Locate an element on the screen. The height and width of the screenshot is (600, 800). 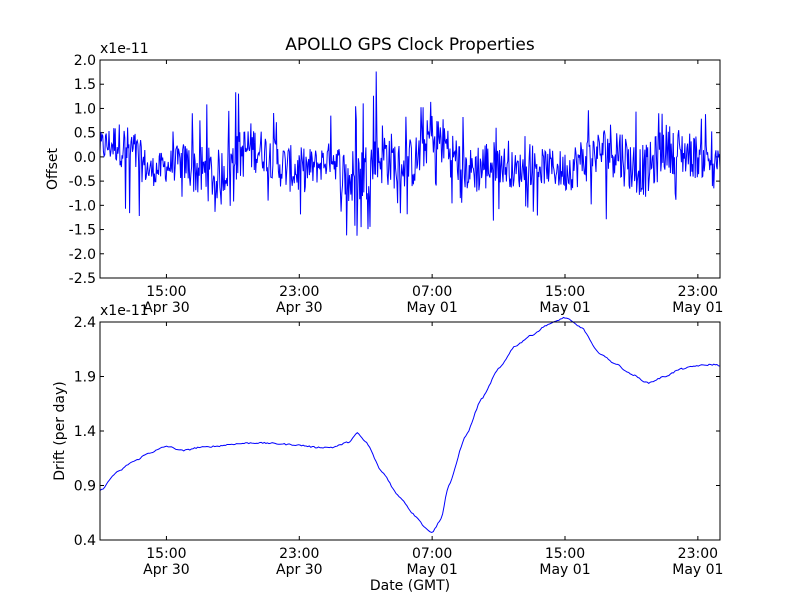
drift-ytick-label: 2.4 is located at coordinates (85, 323).